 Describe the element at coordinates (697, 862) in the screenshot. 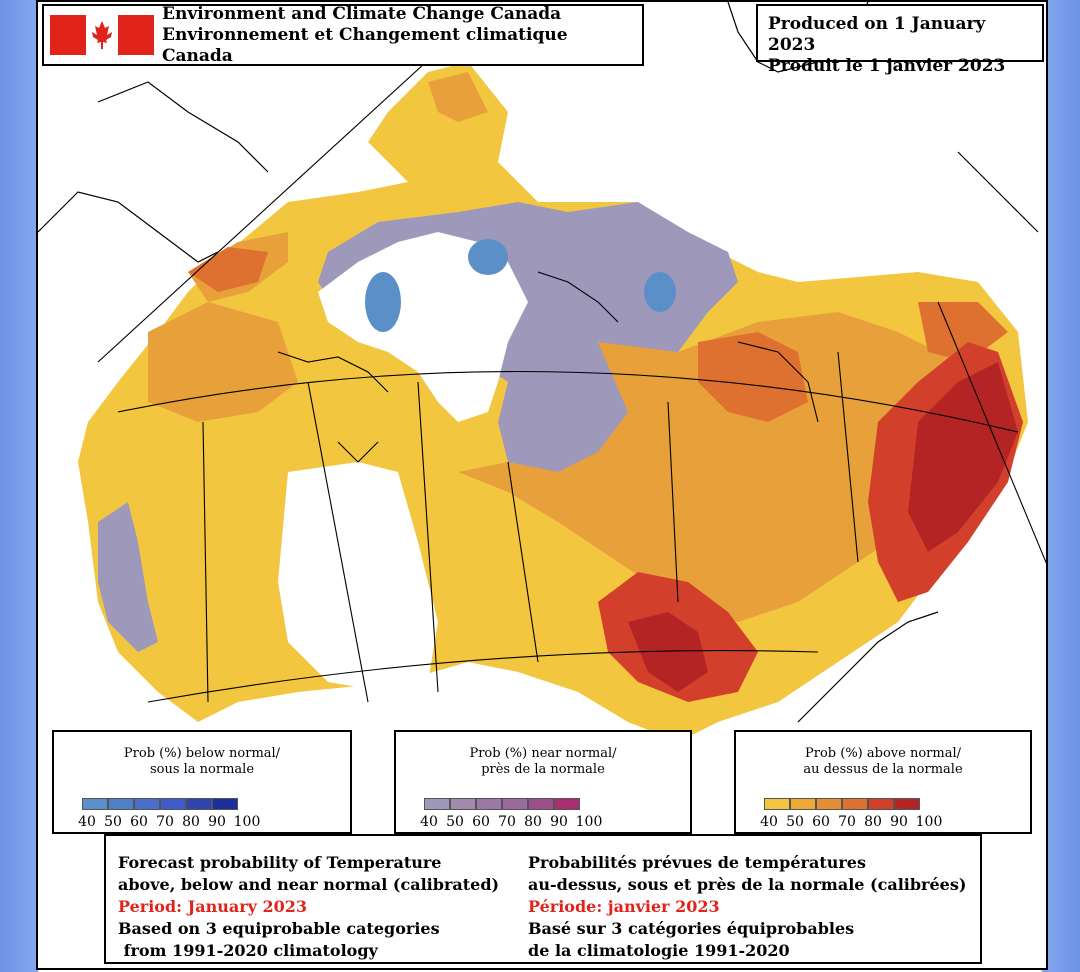

I see `note-fr-line1: Probabilités prévues de températures` at that location.